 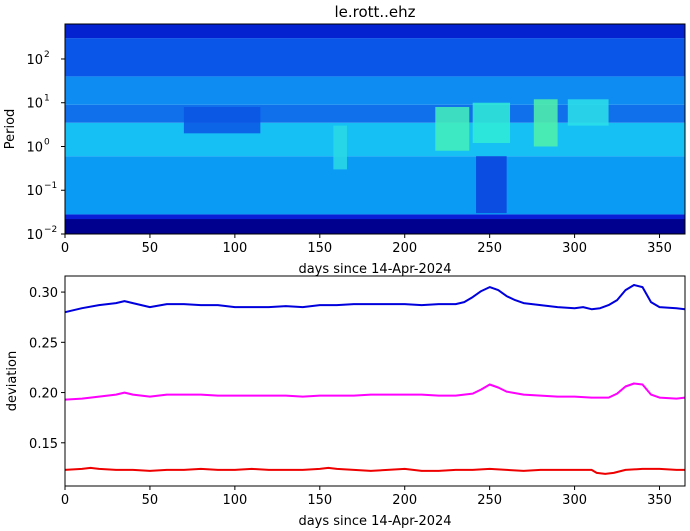 What do you see at coordinates (43, 293) in the screenshot?
I see `y-tick-label: 0.30` at bounding box center [43, 293].